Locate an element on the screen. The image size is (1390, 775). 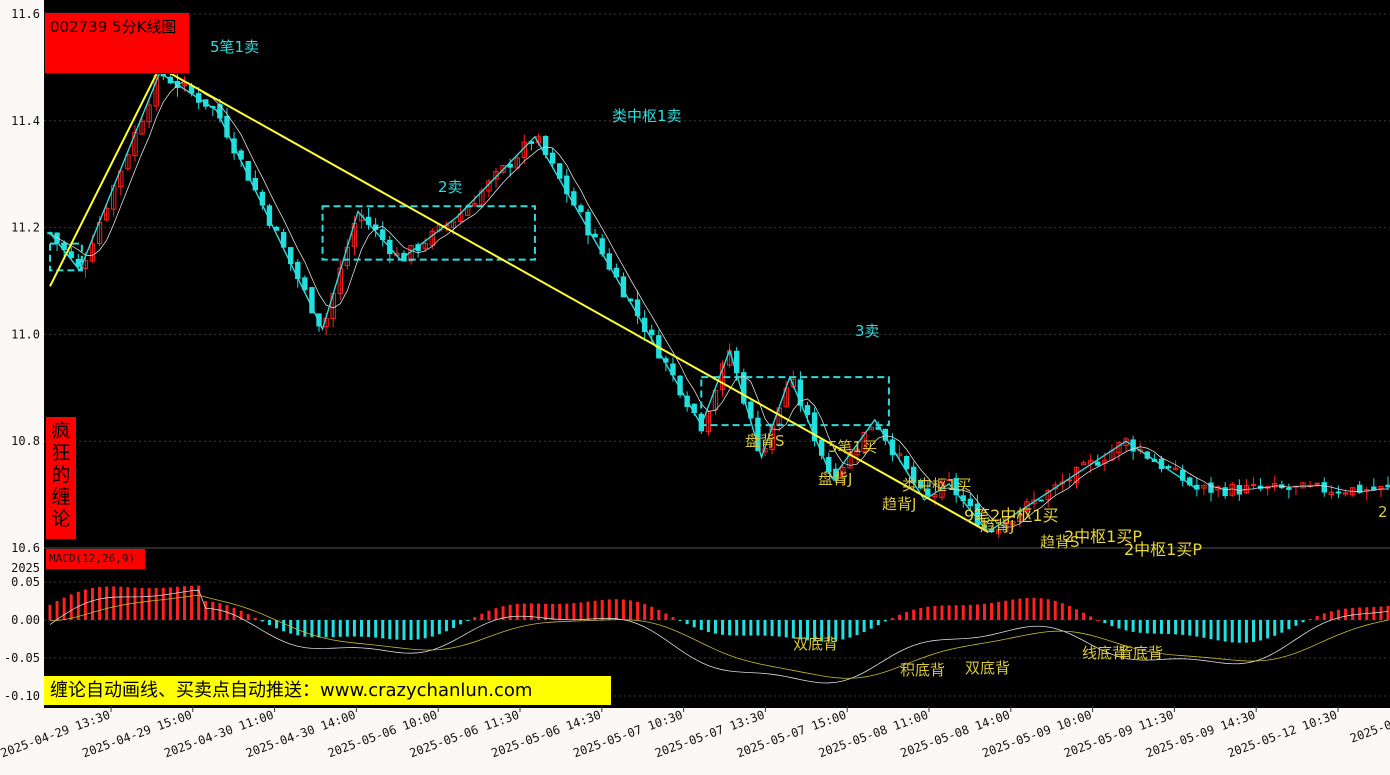
y-tick-label: 11.0 is located at coordinates (25, 334).